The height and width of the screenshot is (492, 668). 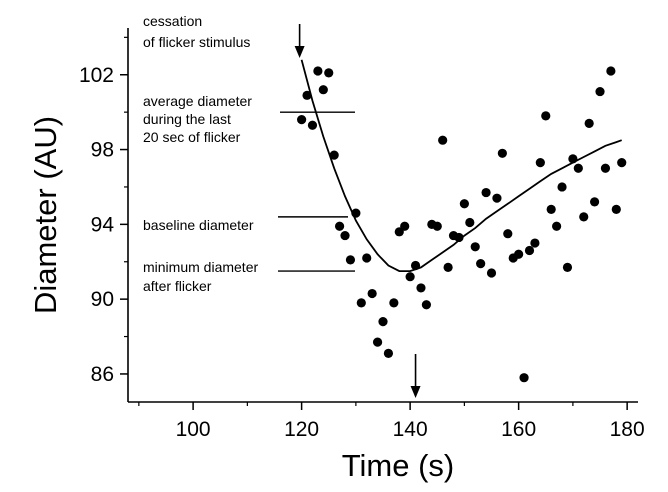 What do you see at coordinates (301, 429) in the screenshot?
I see `x-tick-label: 120` at bounding box center [301, 429].